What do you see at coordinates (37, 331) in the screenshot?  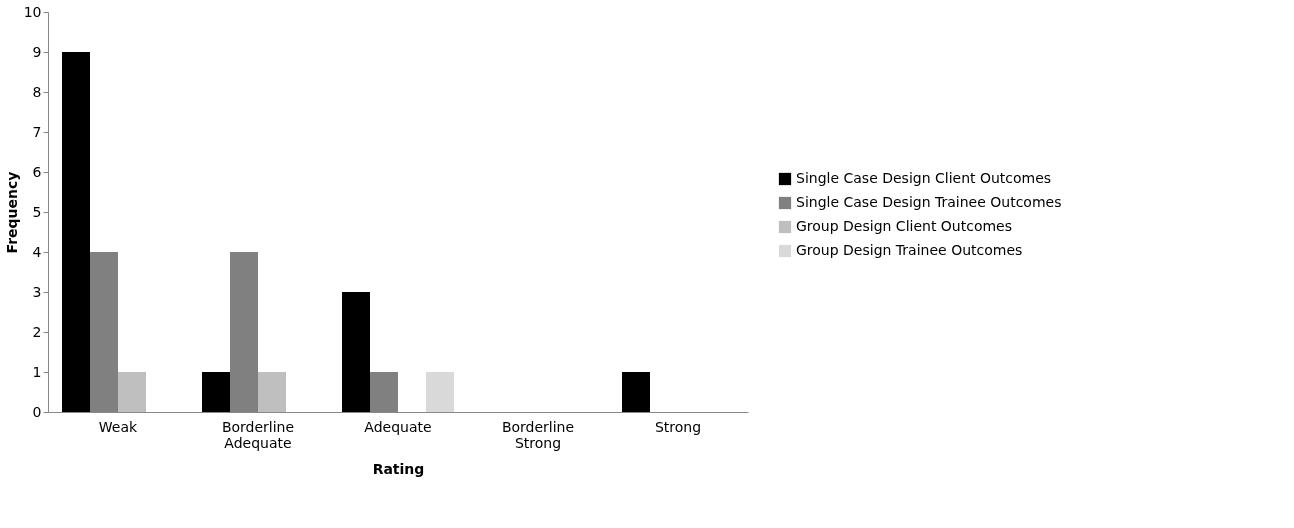 I see `y-tick-label: 2` at bounding box center [37, 331].